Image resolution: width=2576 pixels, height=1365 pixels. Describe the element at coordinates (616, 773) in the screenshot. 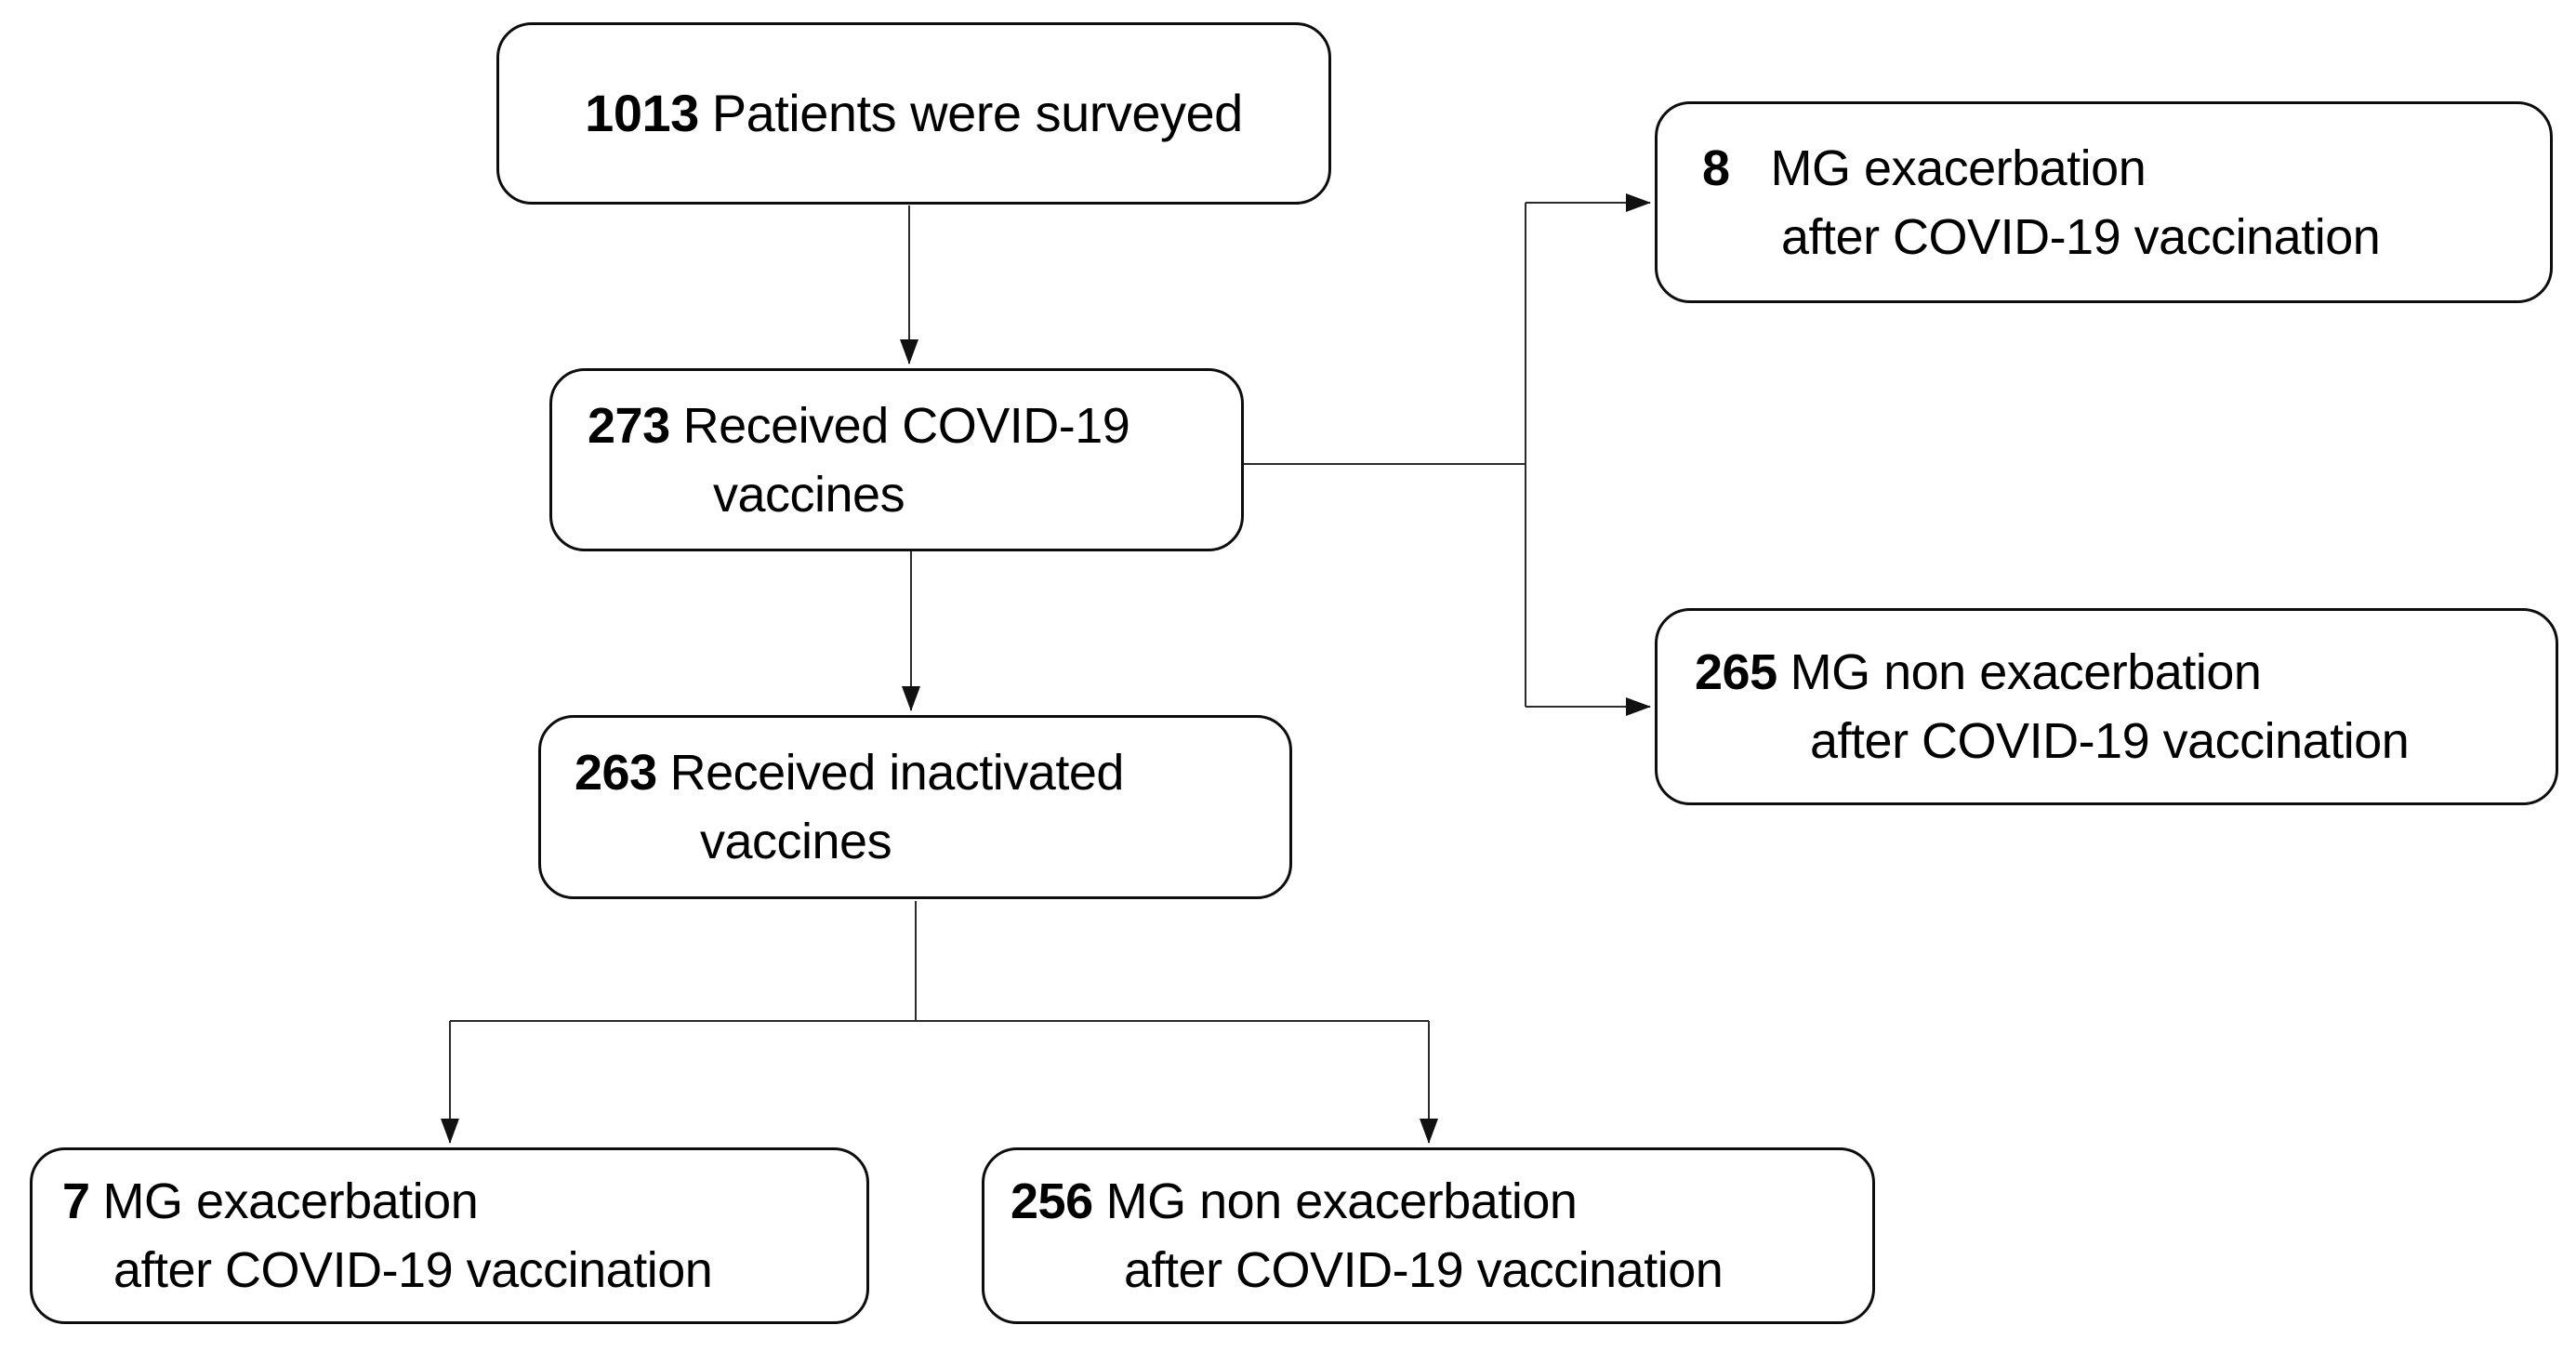

I see `patient-count: 263` at that location.